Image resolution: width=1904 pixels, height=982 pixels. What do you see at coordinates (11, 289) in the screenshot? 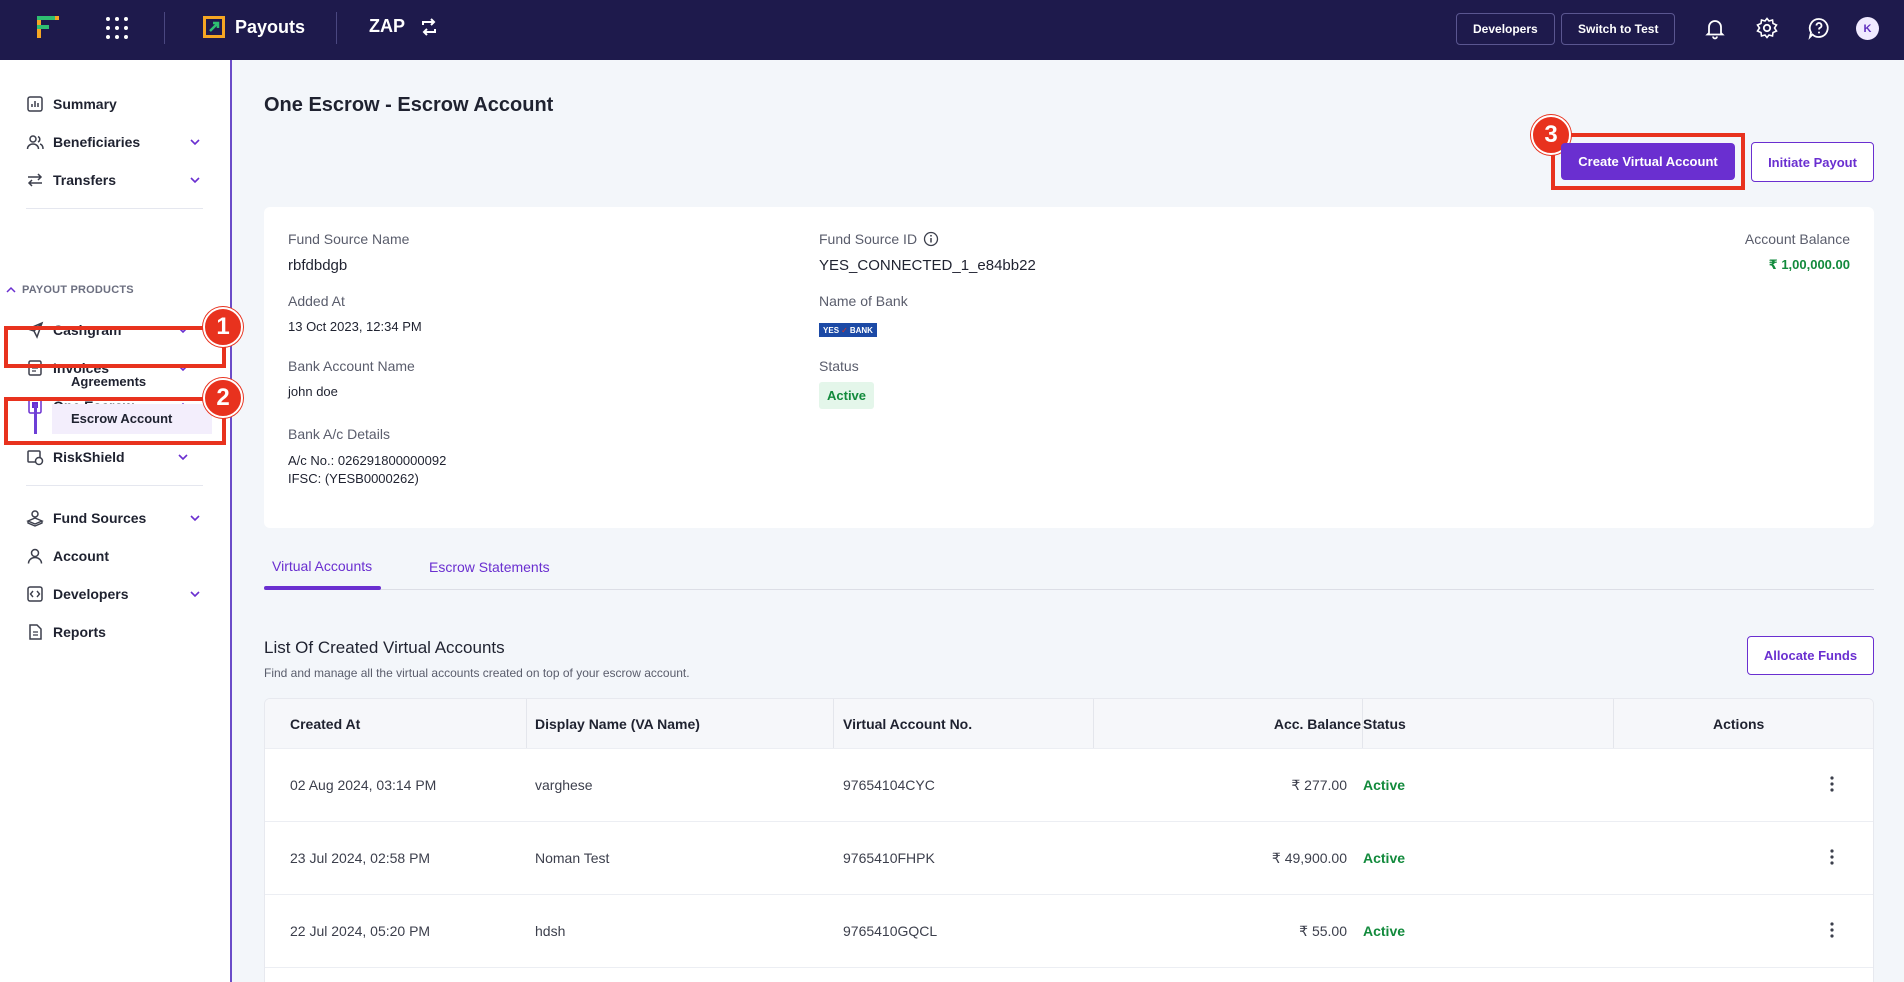
I see `chevron-up-icon` at bounding box center [11, 289].